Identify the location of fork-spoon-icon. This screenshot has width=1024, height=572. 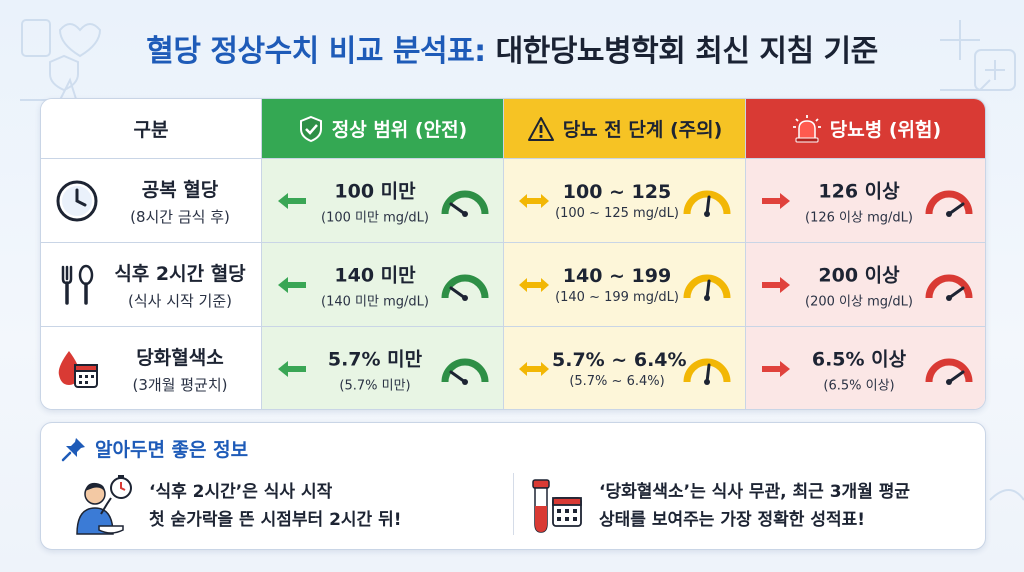
(77, 284).